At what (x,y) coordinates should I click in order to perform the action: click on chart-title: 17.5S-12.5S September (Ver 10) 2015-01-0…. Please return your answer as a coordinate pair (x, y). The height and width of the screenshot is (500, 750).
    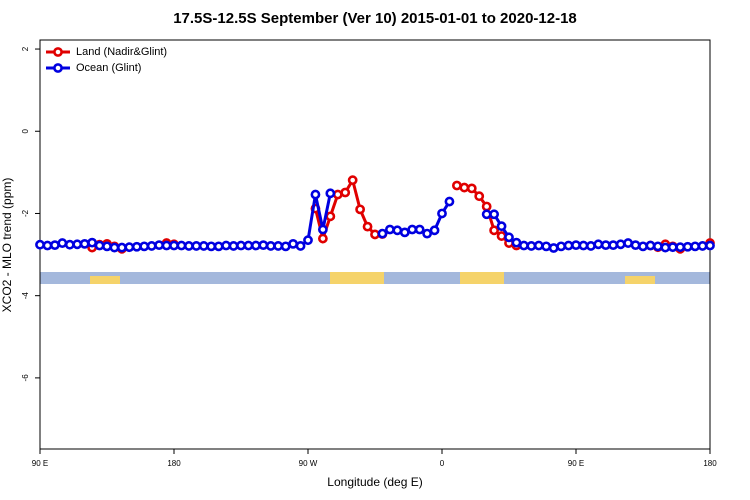
    Looking at the image, I should click on (375, 18).